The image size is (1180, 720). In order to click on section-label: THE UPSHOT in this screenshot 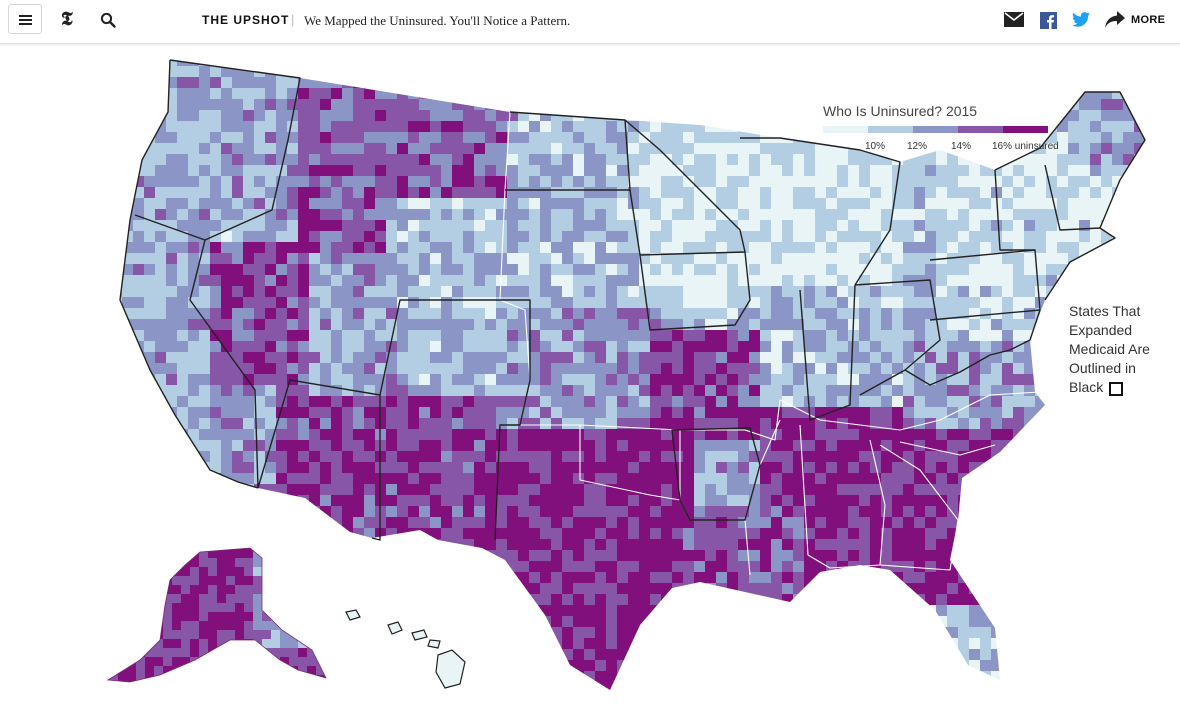, I will do `click(246, 20)`.